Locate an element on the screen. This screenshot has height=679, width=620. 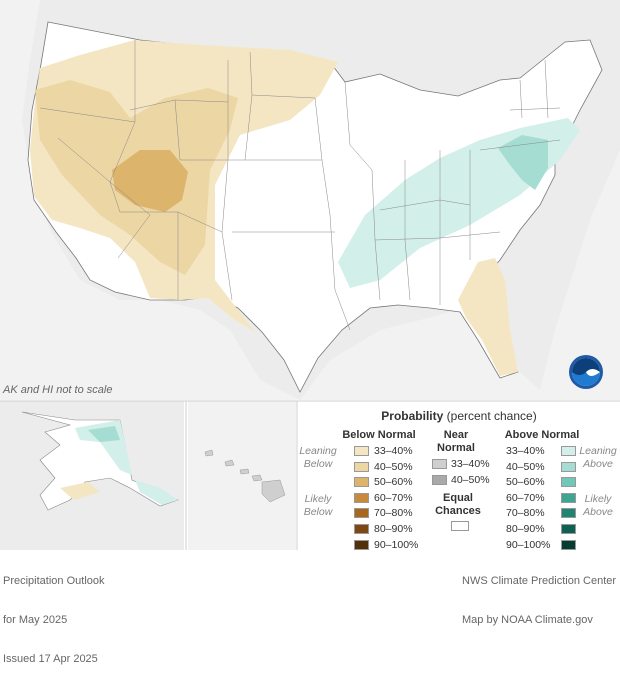
leaning-above-label: Leaning Above is located at coordinates (598, 458).